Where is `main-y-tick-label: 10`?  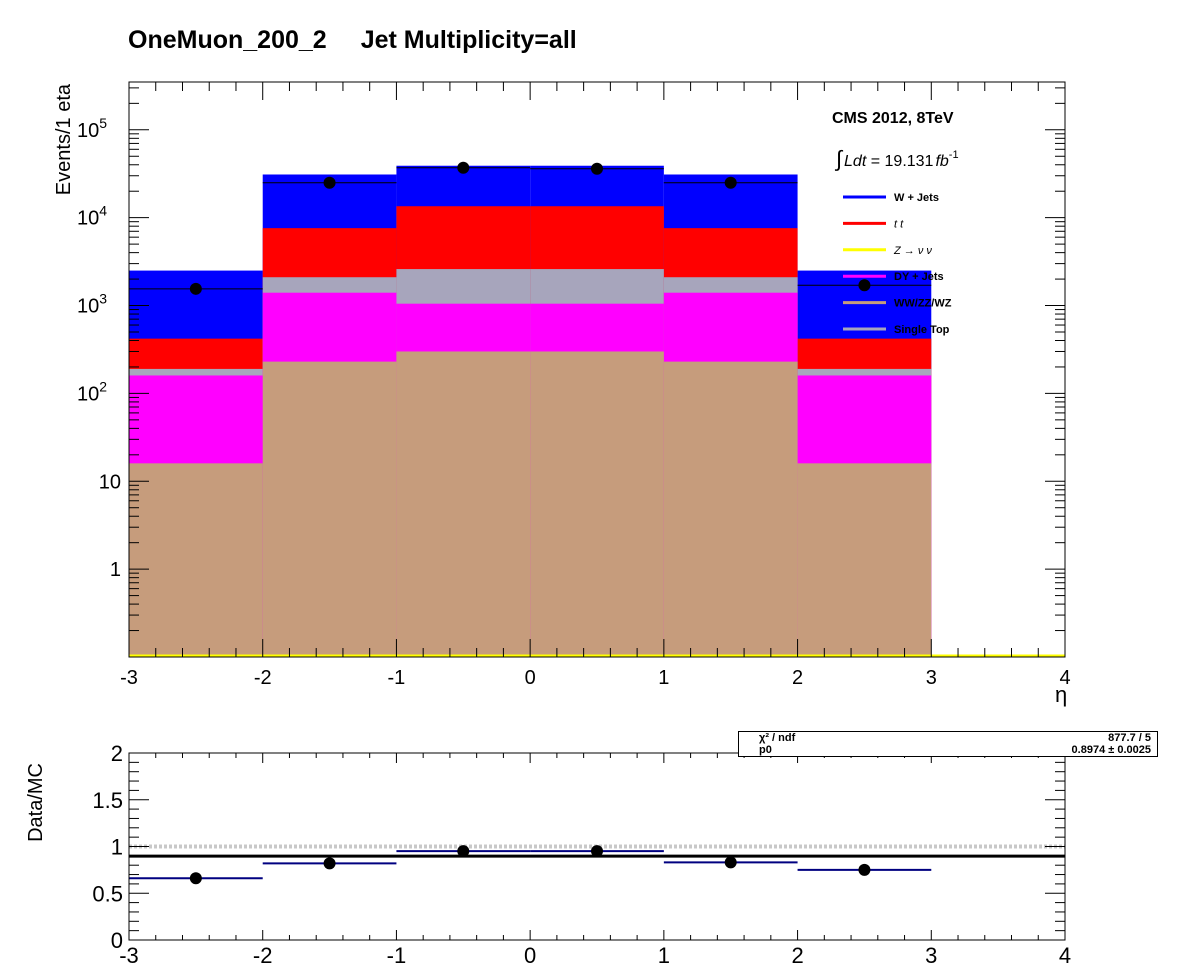 main-y-tick-label: 10 is located at coordinates (110, 482).